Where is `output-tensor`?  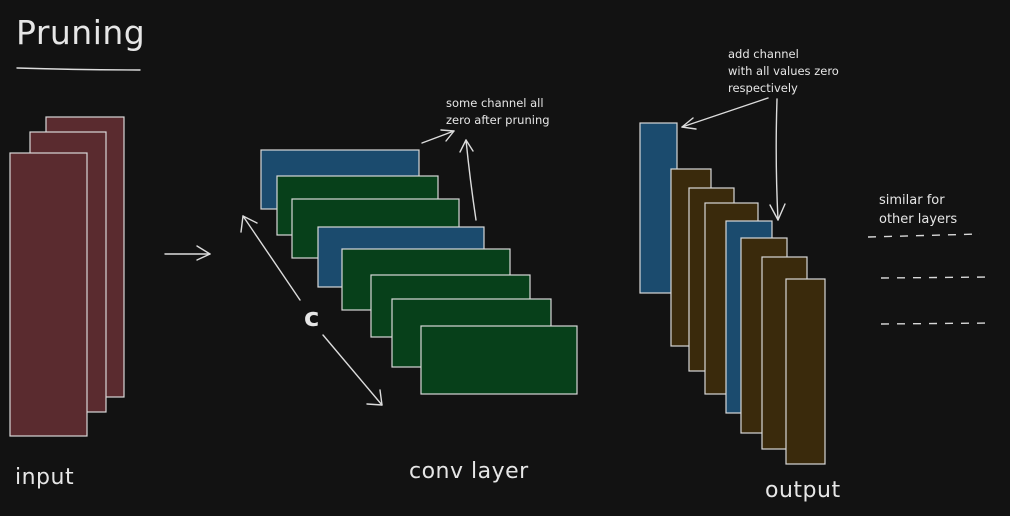
output-tensor is located at coordinates (732, 293).